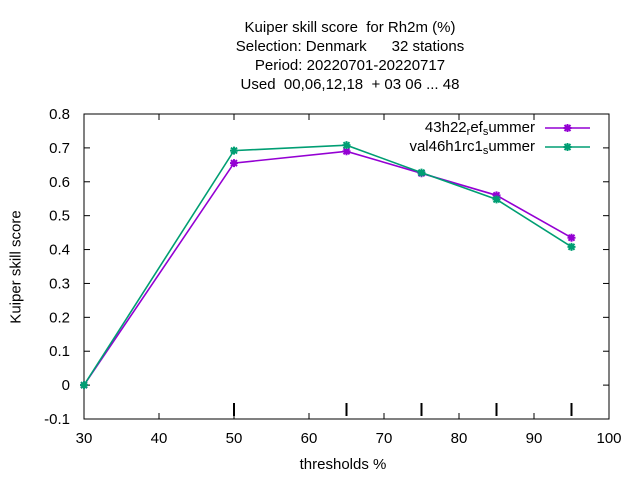 The width and height of the screenshot is (640, 480). What do you see at coordinates (496, 199) in the screenshot?
I see `series-2-point-4-core` at bounding box center [496, 199].